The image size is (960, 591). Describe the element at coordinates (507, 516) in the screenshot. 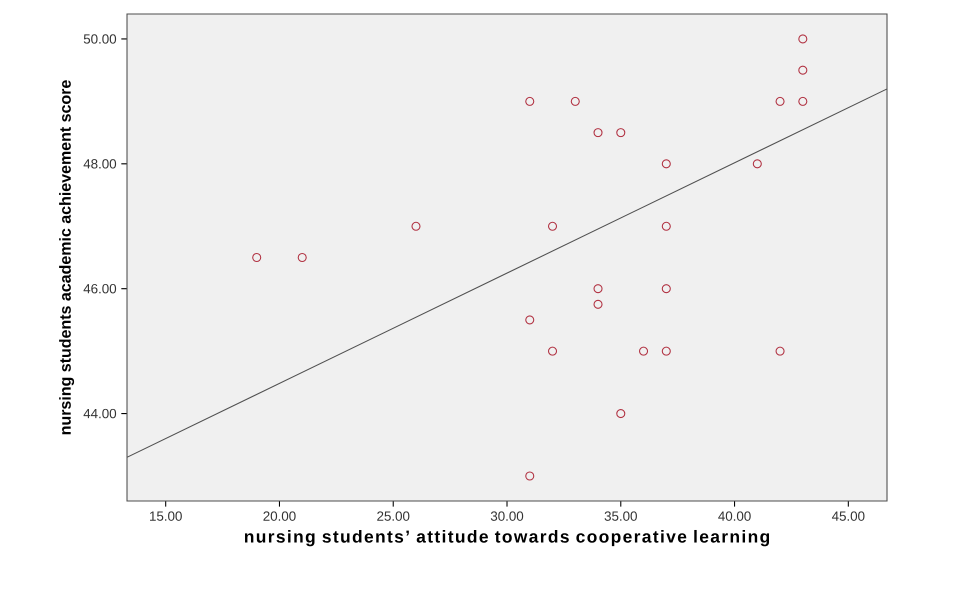

I see `x-tick-label: 30.00` at that location.